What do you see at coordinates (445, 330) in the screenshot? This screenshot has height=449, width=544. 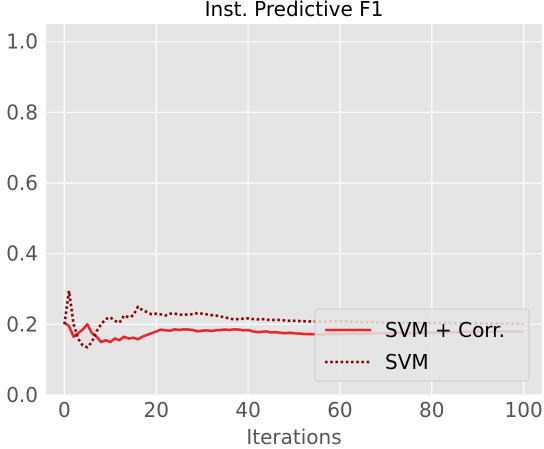 I see `legend-label-1: SVM + Corr.` at bounding box center [445, 330].